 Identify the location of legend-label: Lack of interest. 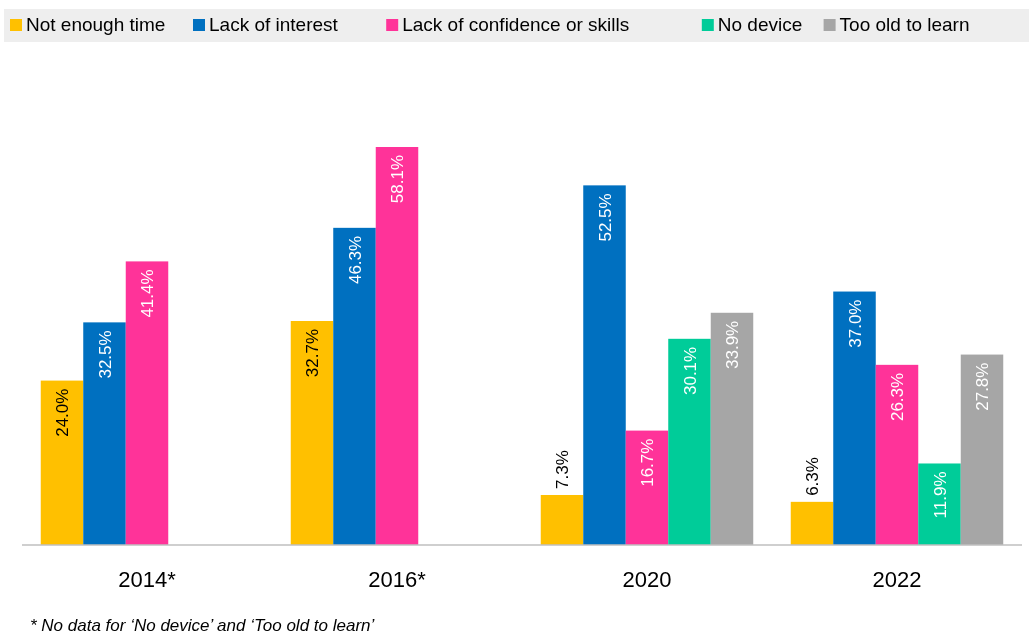
(274, 24).